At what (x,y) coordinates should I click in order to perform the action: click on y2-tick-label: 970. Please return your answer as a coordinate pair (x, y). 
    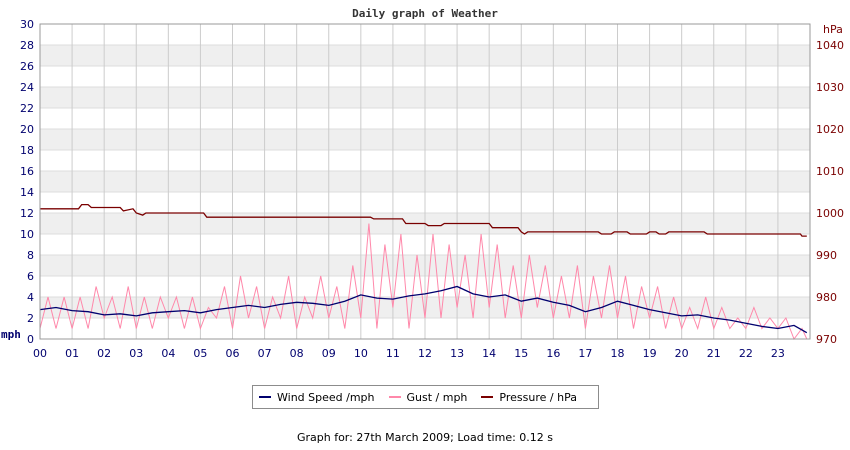
    Looking at the image, I should click on (826, 339).